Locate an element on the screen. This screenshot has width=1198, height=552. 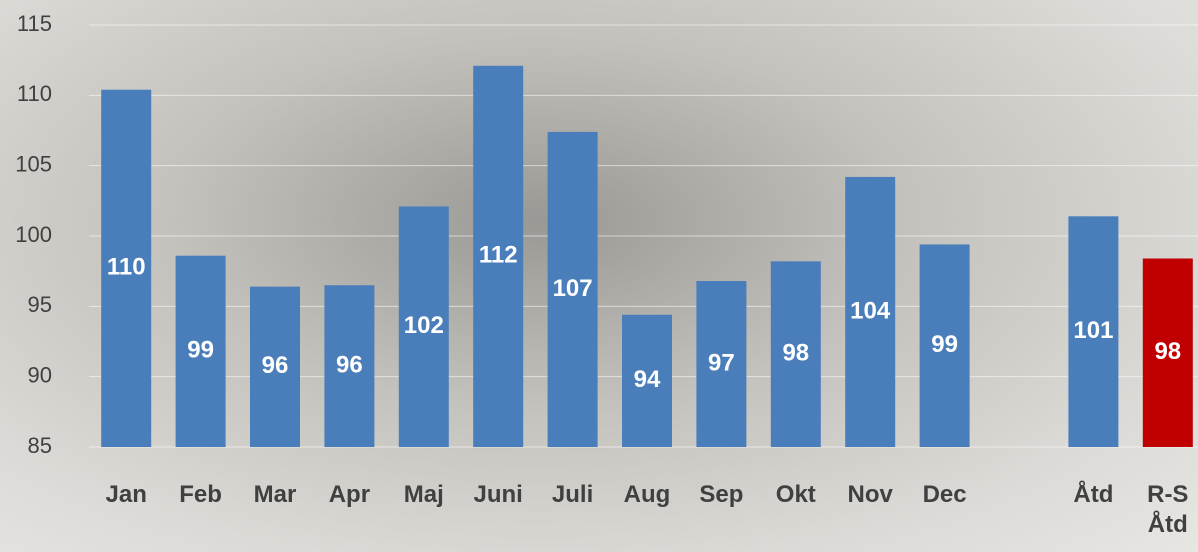
x-tick-label: Feb is located at coordinates (200, 494).